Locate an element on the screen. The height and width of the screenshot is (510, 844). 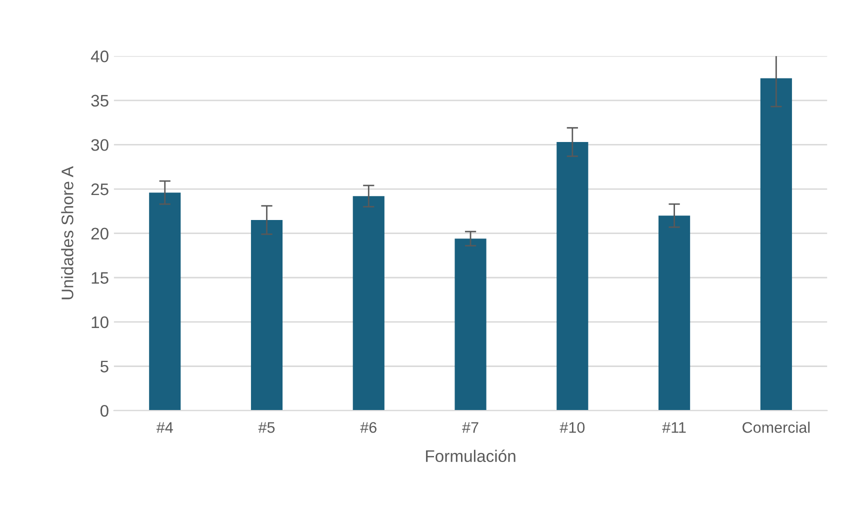
x-axis-title: Formulación is located at coordinates (471, 456).